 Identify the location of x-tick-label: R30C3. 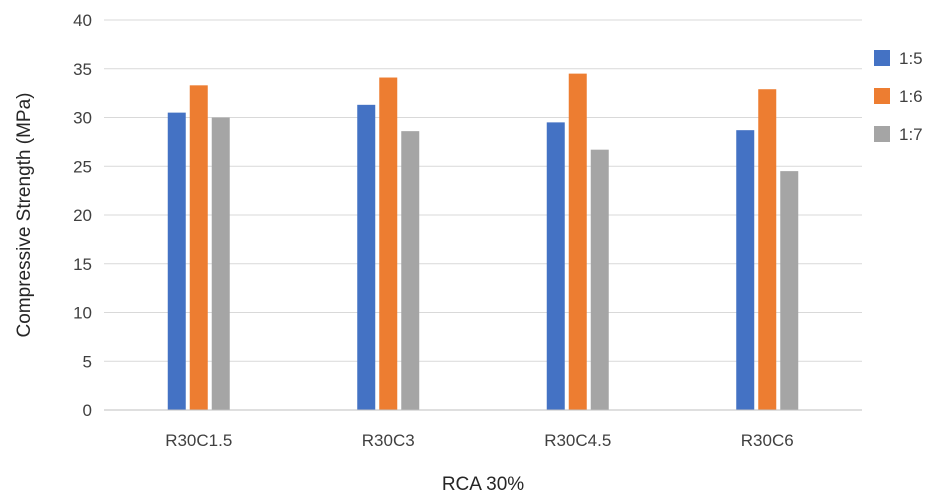
(388, 440).